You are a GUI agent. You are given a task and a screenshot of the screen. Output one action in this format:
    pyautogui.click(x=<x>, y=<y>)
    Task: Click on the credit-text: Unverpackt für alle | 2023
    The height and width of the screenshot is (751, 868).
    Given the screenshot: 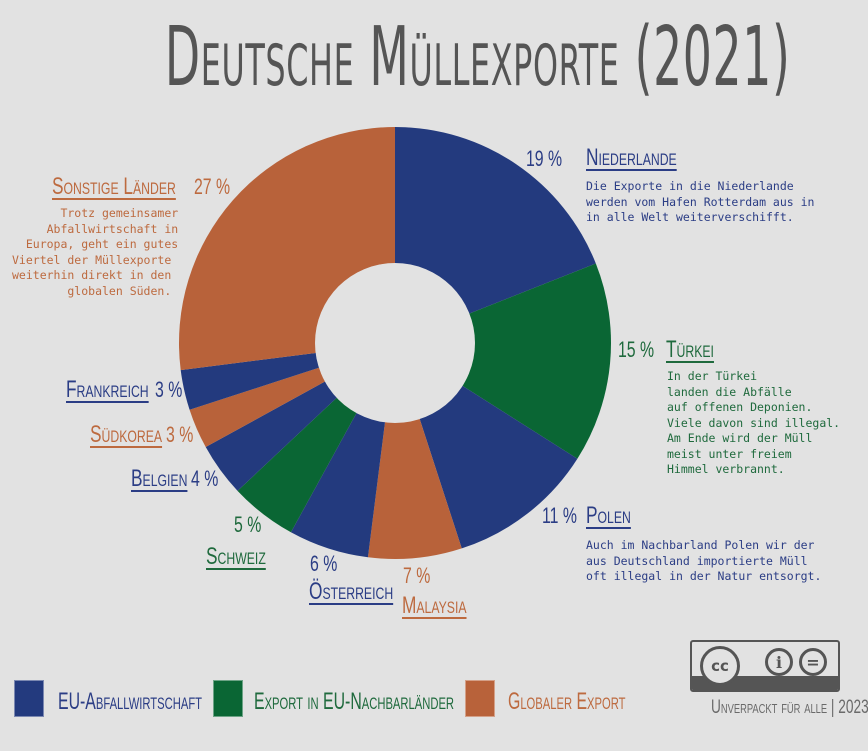 What is the action you would take?
    pyautogui.click(x=789, y=707)
    